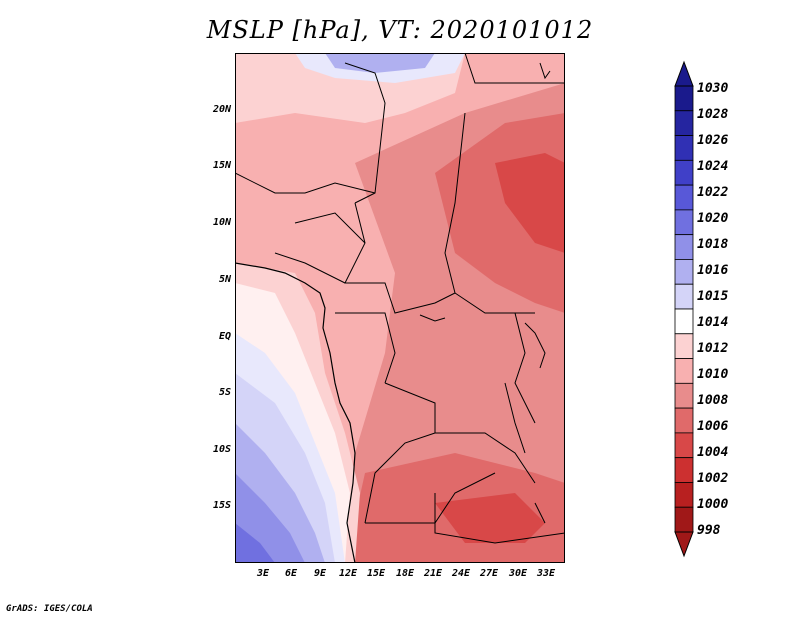 Image resolution: width=800 pixels, height=618 pixels. What do you see at coordinates (713, 504) in the screenshot?
I see `colorbar-label-1000: 1000` at bounding box center [713, 504].